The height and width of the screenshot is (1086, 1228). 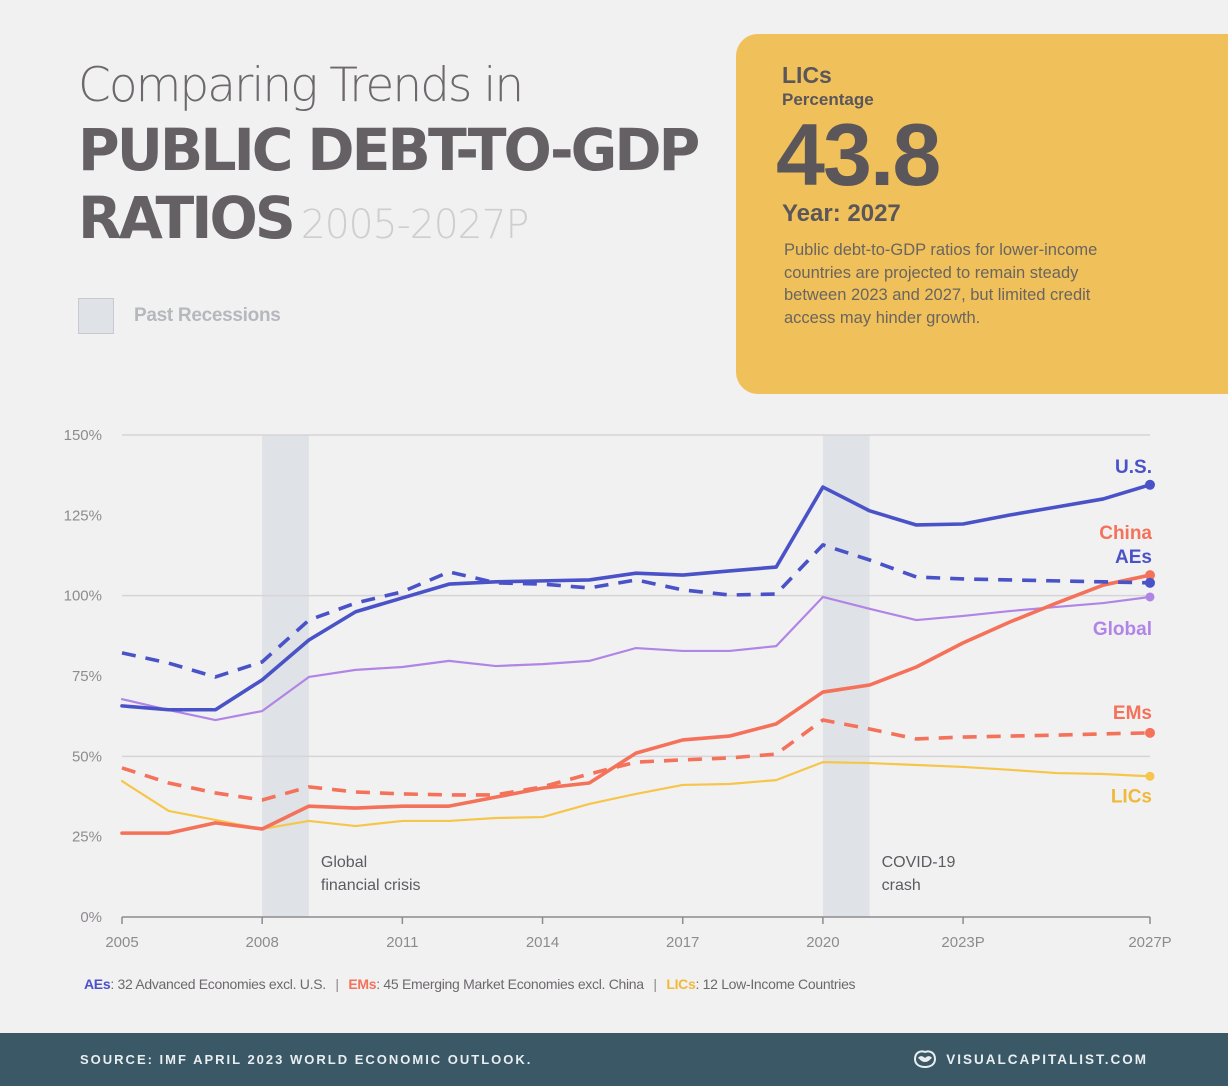 What do you see at coordinates (91, 917) in the screenshot?
I see `y-tick-label: 0%` at bounding box center [91, 917].